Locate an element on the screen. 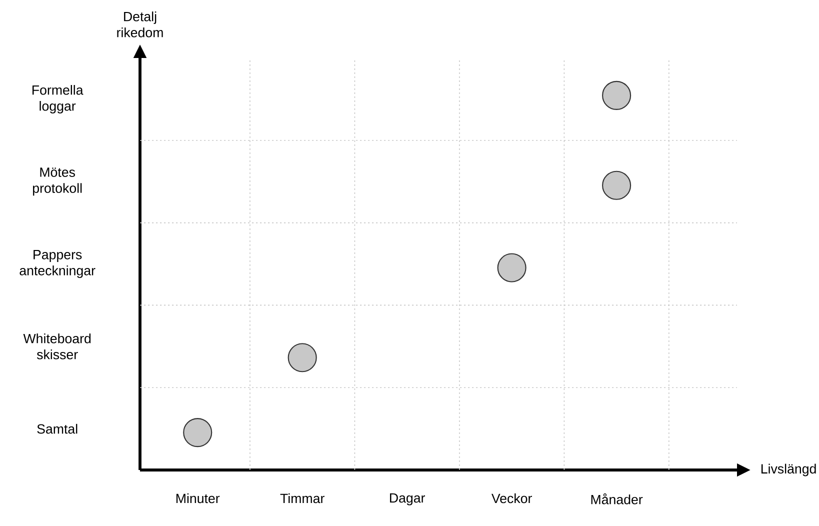  x-axis-title: Livslängd is located at coordinates (788, 470).